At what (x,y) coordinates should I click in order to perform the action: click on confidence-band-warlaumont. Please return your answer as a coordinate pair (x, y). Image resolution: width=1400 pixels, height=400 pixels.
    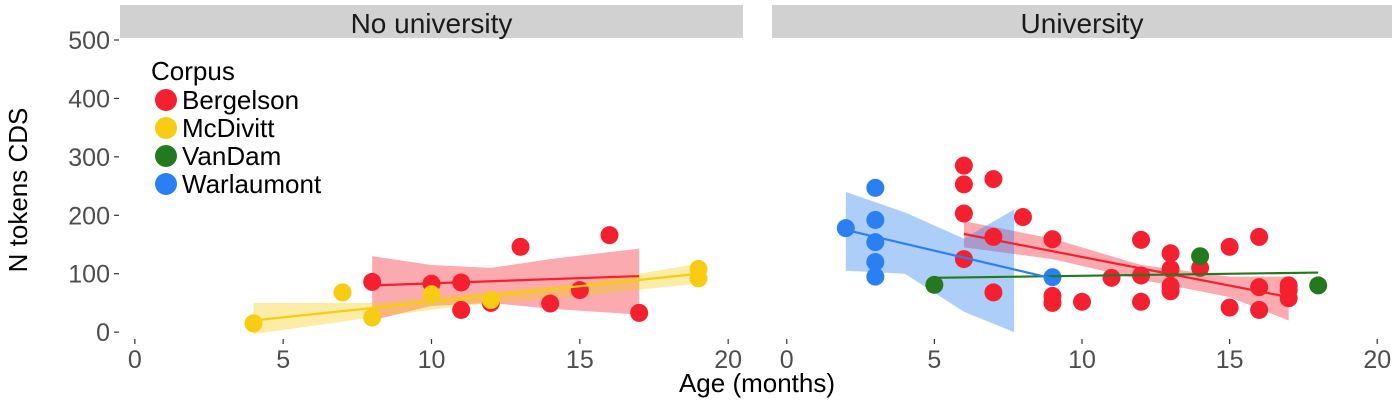
    Looking at the image, I should click on (930, 262).